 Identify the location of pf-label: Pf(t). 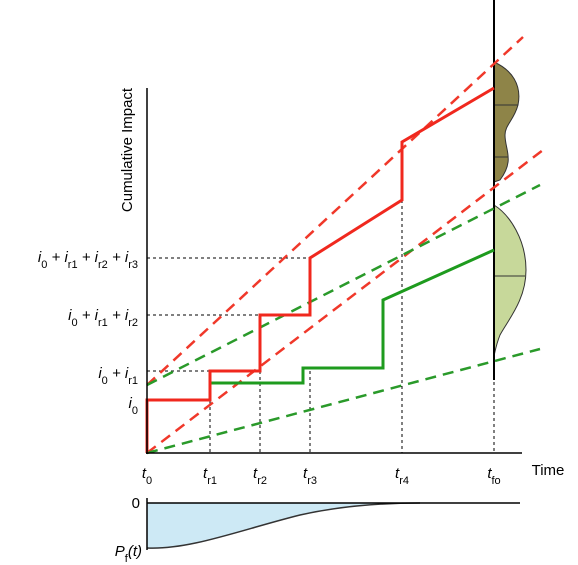
(128, 554).